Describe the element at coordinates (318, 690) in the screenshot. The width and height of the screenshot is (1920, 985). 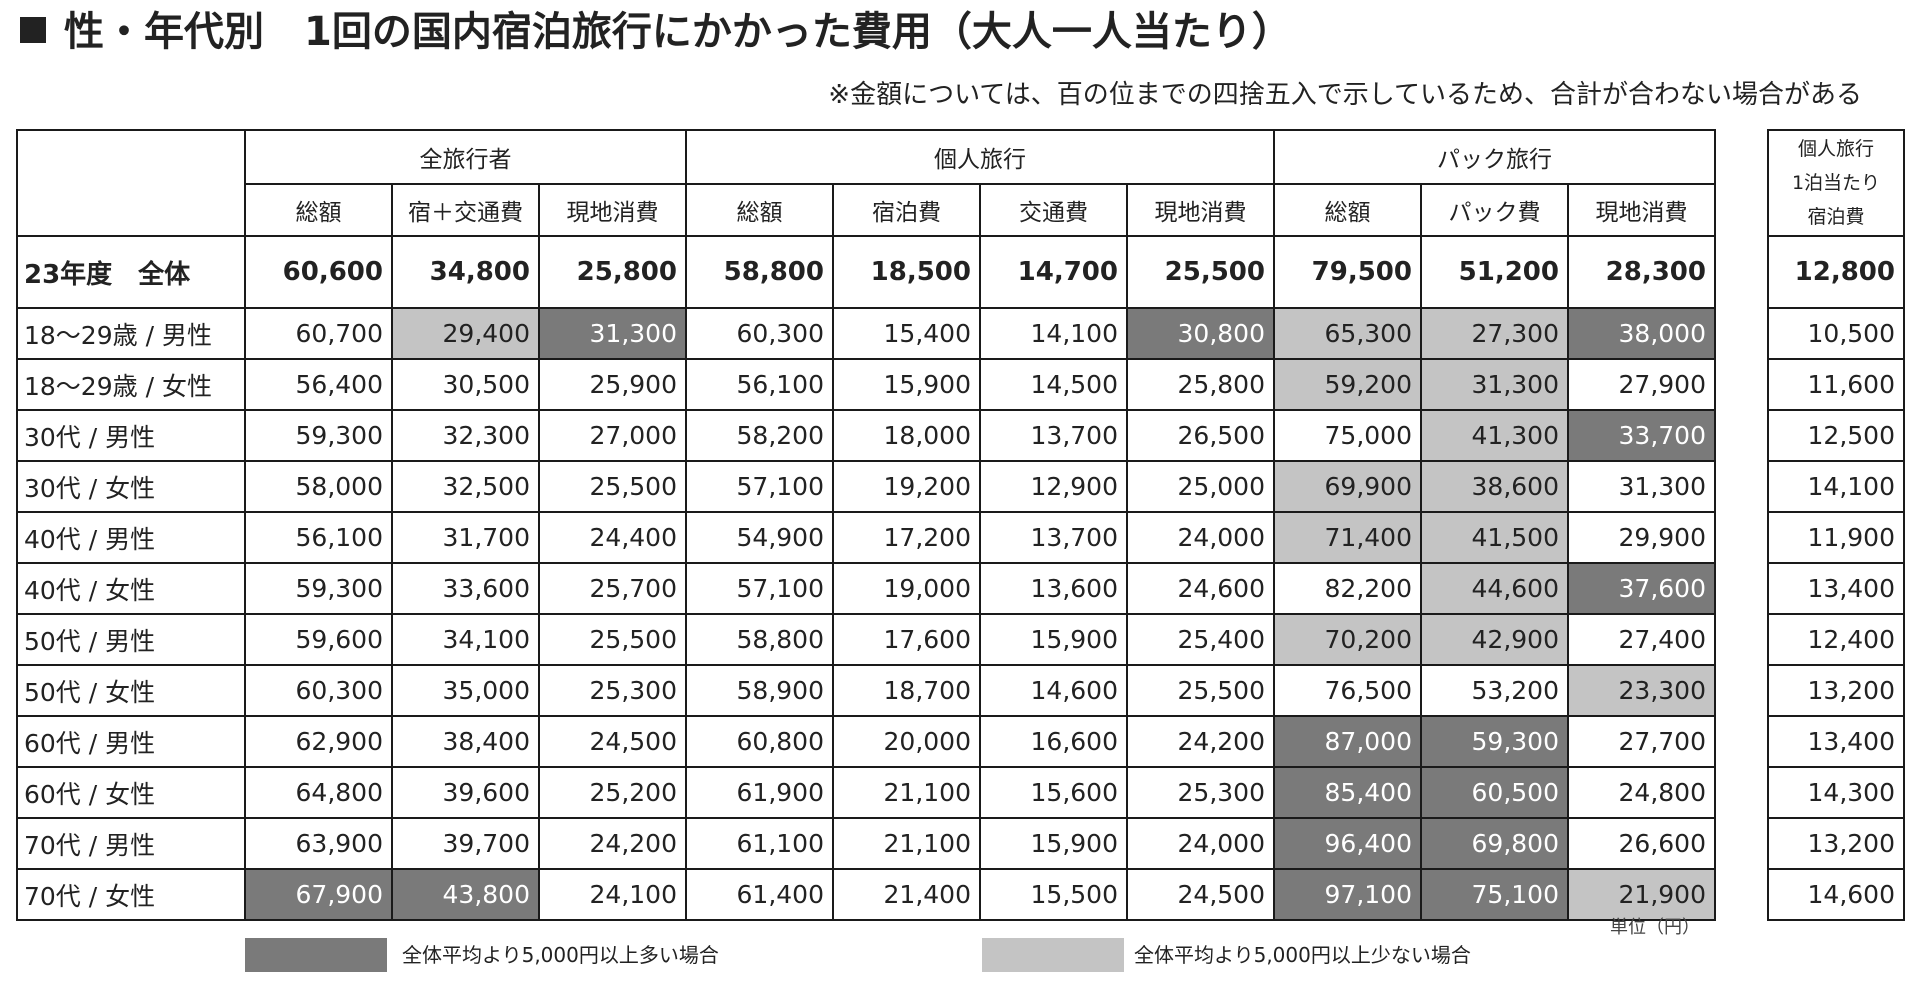
I see `table-cell: 60,300` at that location.